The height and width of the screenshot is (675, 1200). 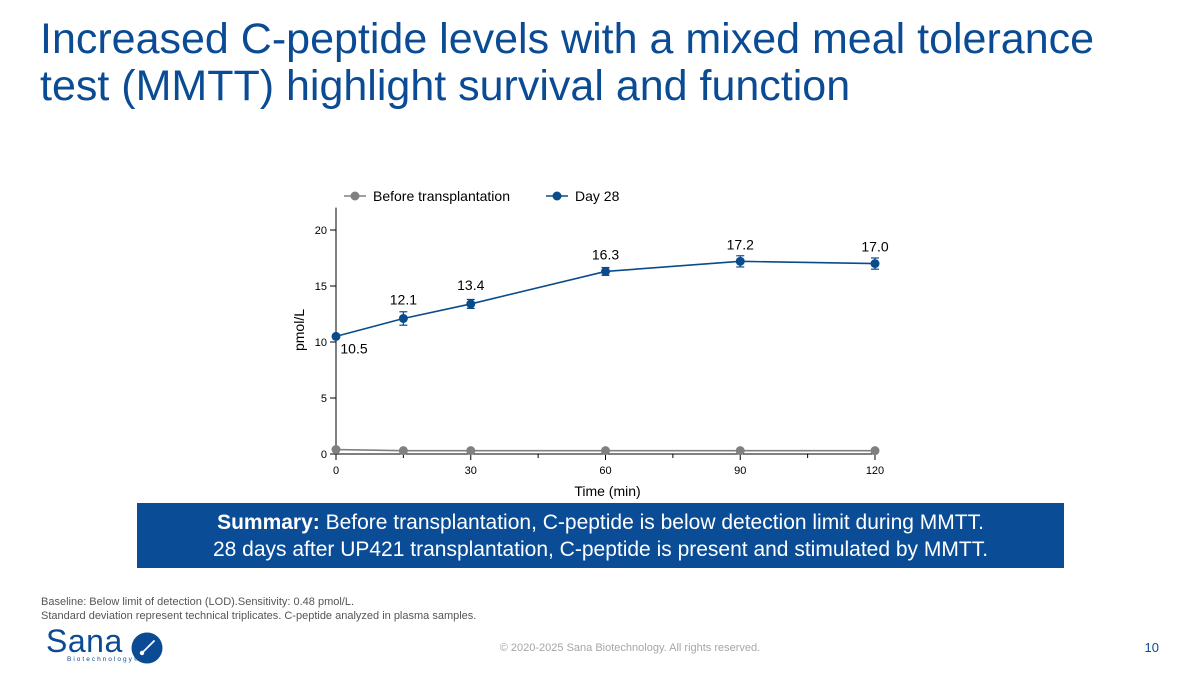 What do you see at coordinates (597, 196) in the screenshot?
I see `legend-label: Day 28` at bounding box center [597, 196].